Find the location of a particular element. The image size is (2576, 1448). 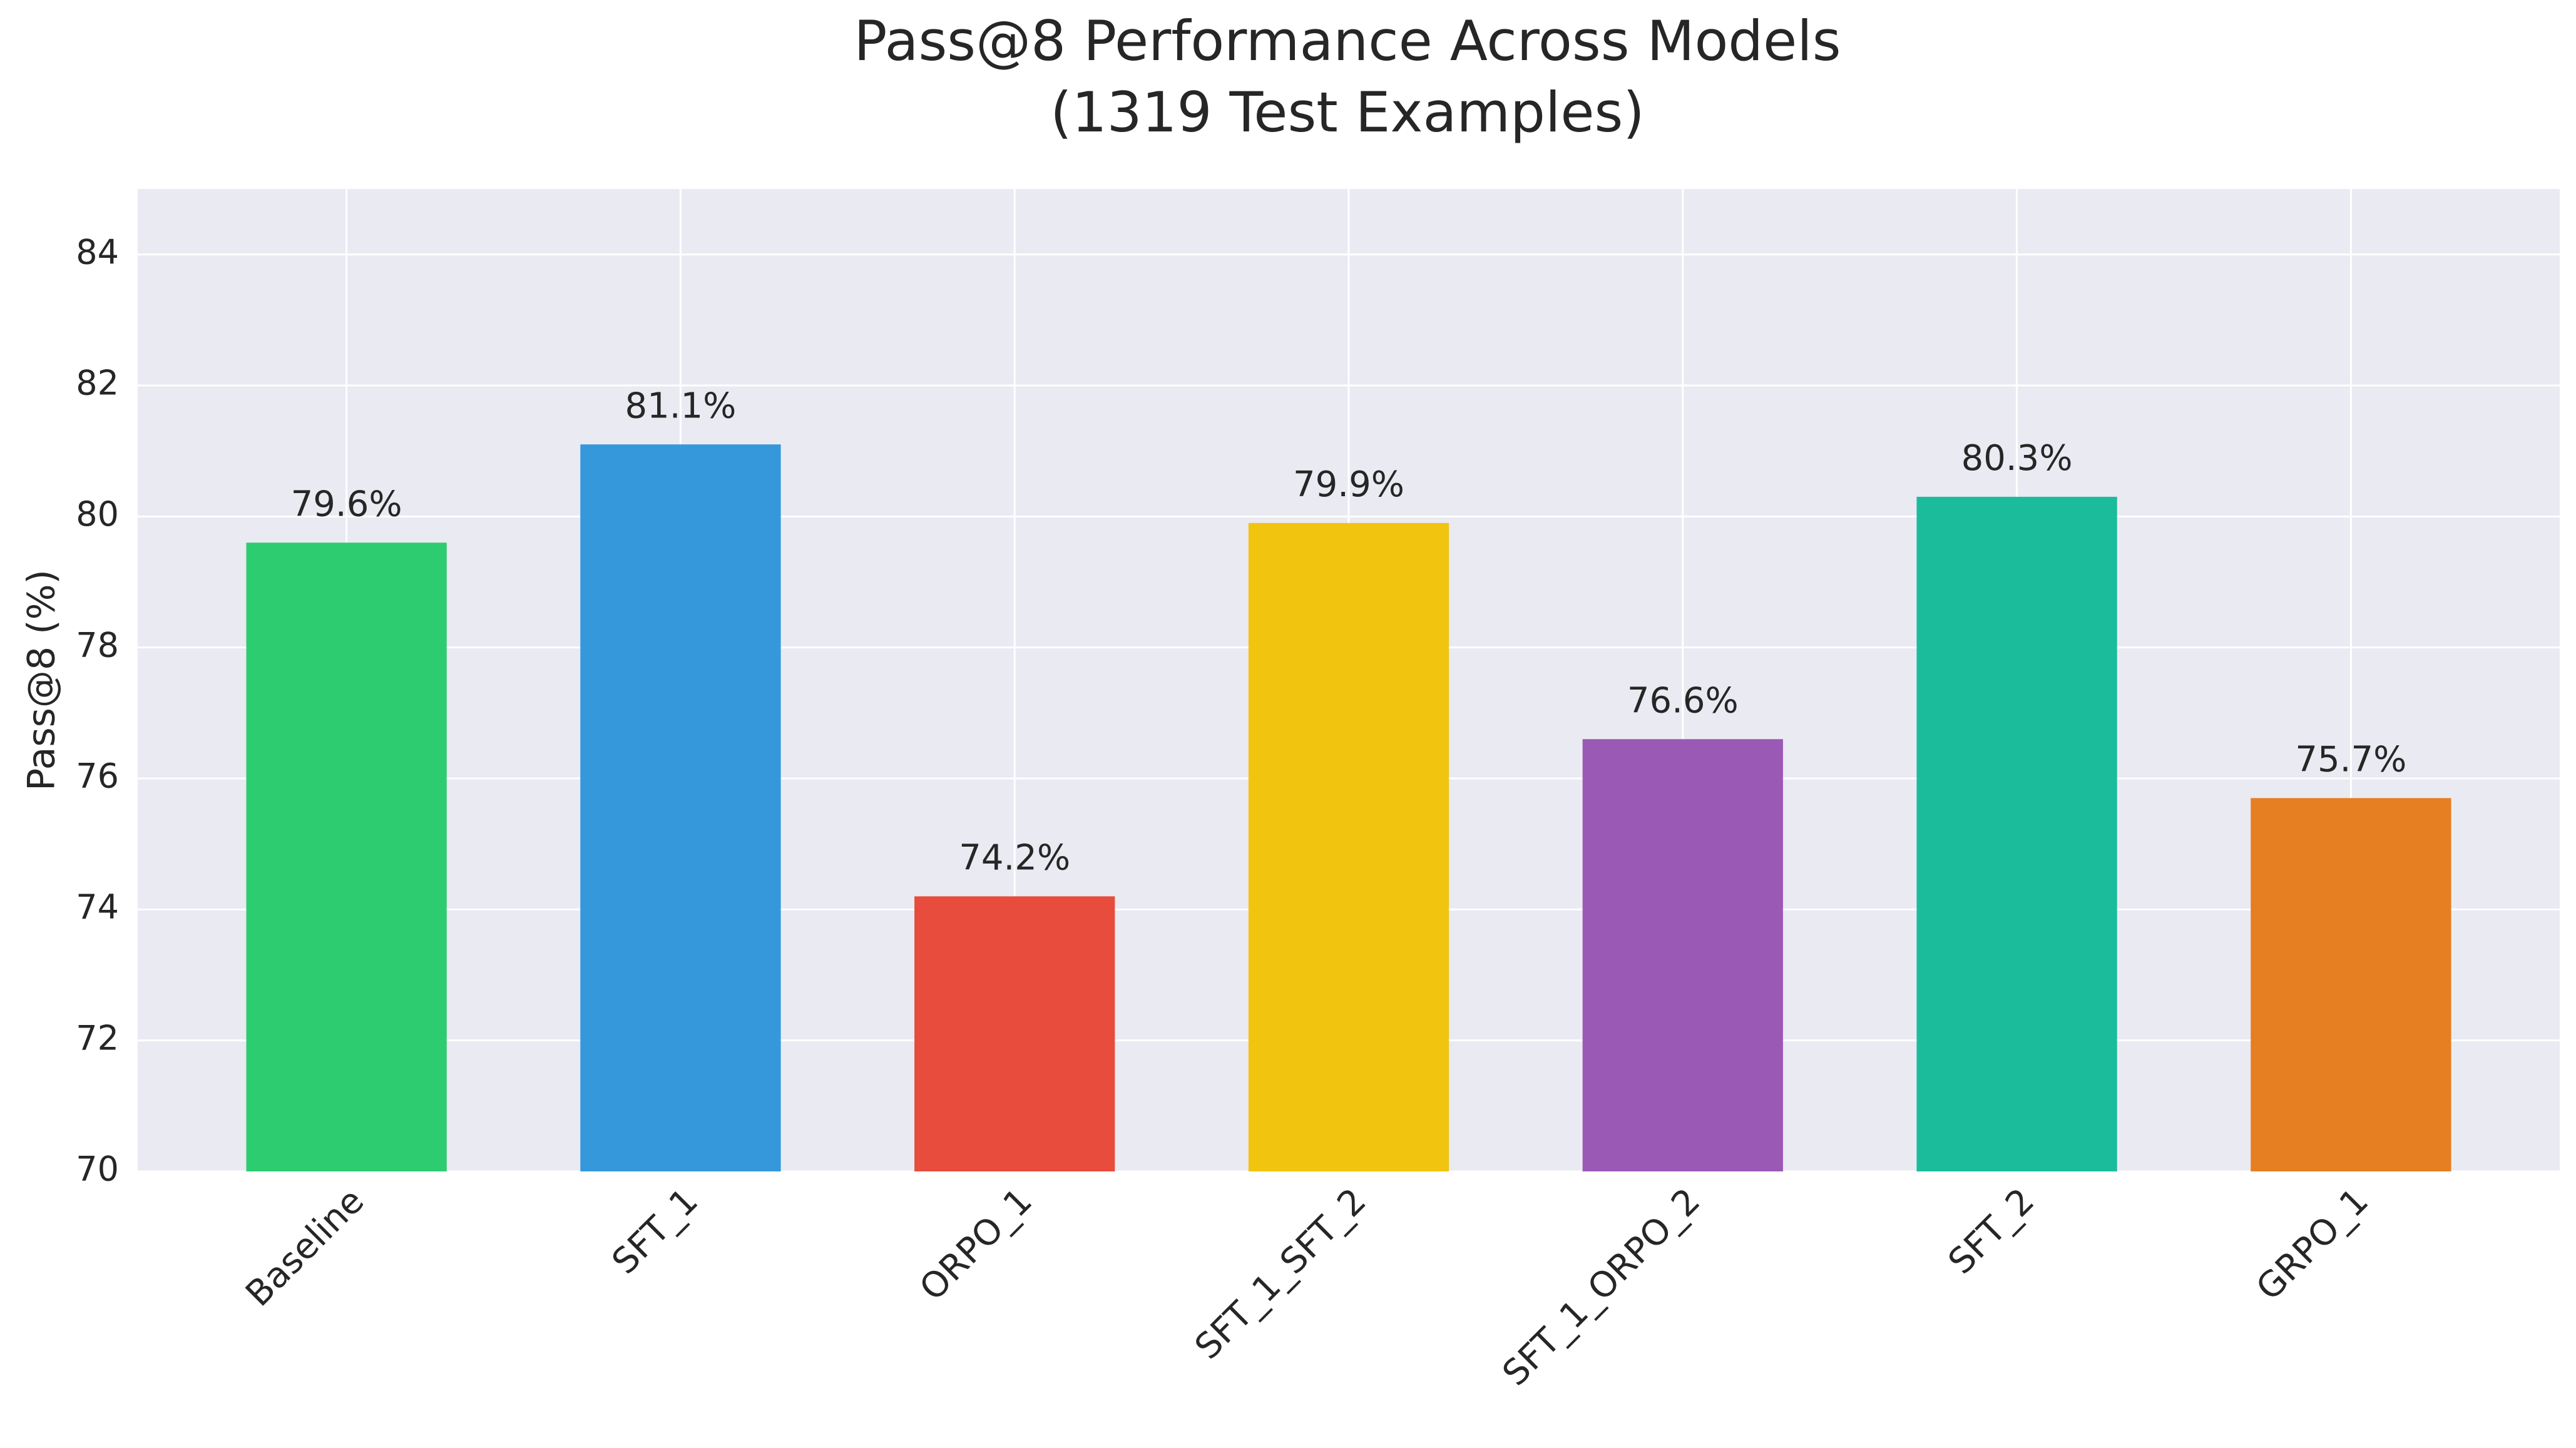

x-tick-label: SFT_2 is located at coordinates (1991, 1232).